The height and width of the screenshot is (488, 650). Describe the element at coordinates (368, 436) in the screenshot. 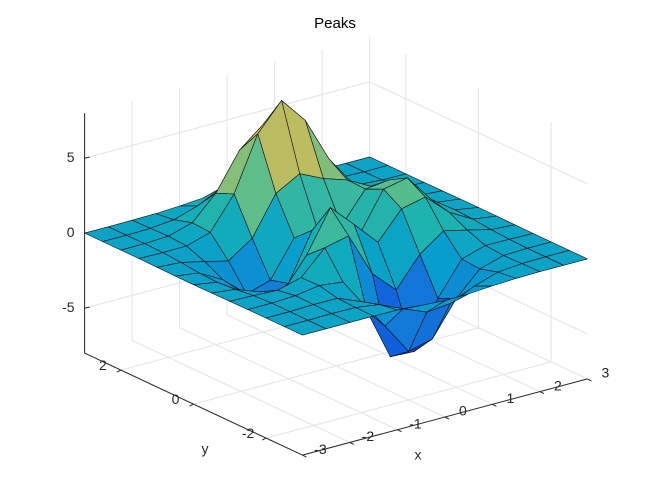

I see `x-tick-label: -2` at that location.